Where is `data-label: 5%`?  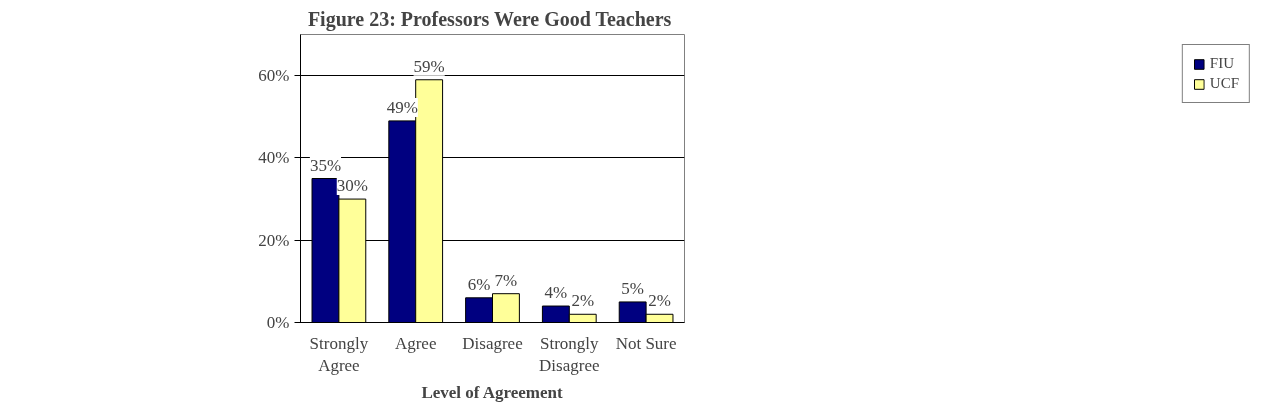
data-label: 5% is located at coordinates (632, 288).